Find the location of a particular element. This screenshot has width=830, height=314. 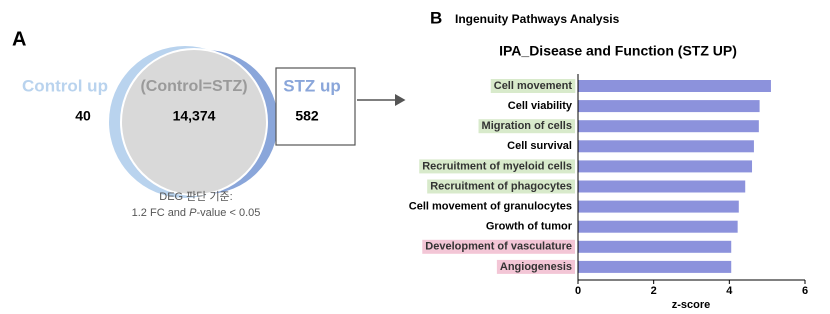

intersection-circle is located at coordinates (194, 122).